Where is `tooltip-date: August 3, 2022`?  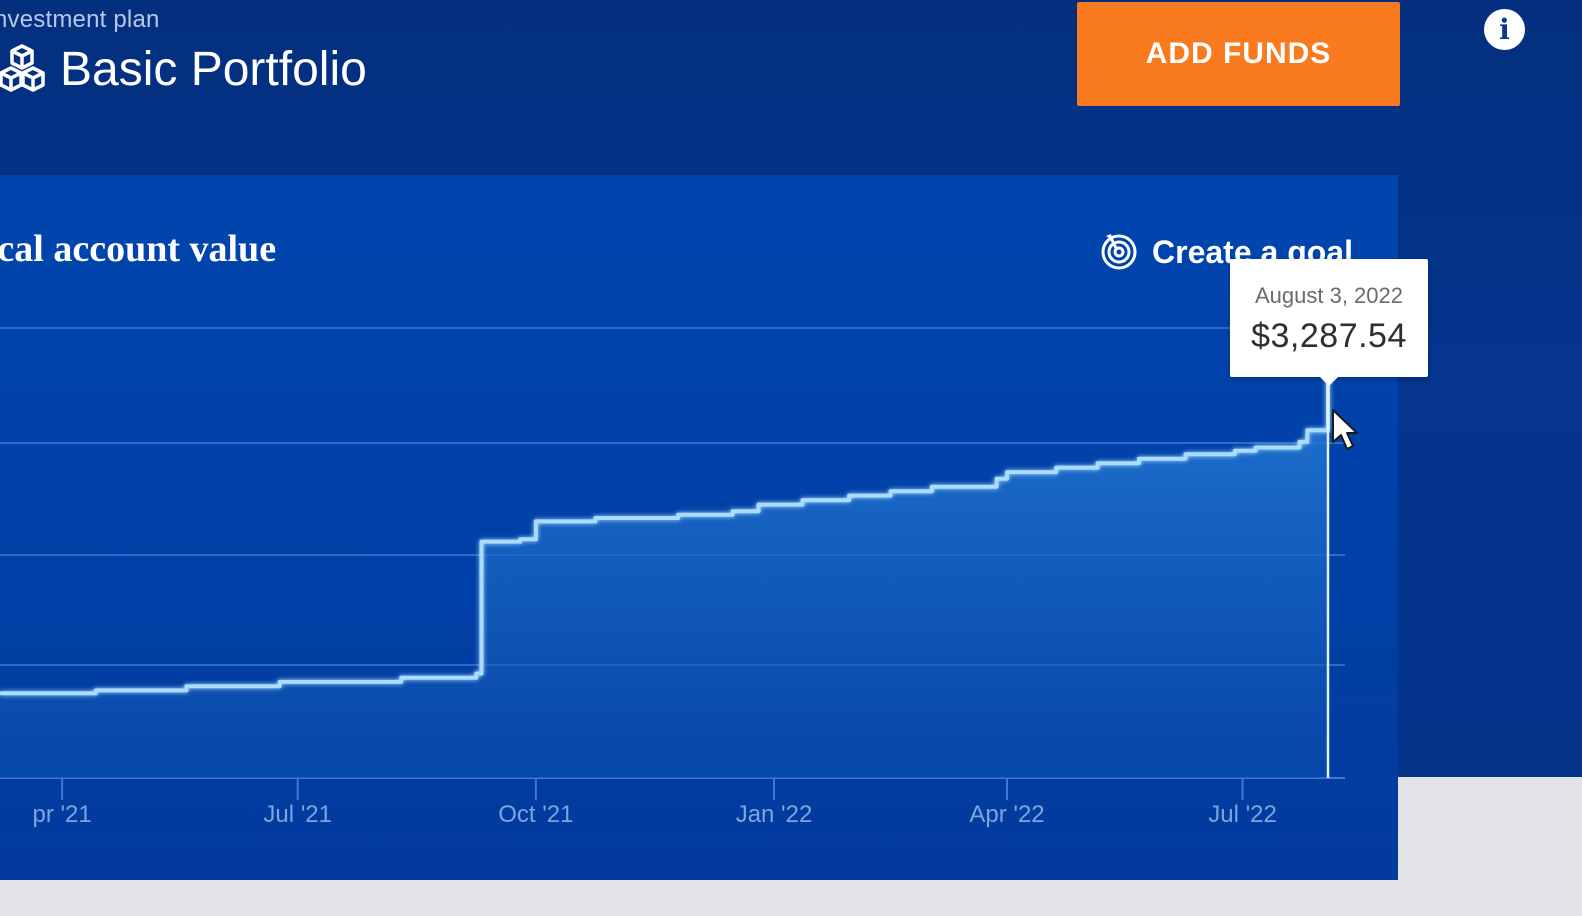
tooltip-date: August 3, 2022 is located at coordinates (1328, 295).